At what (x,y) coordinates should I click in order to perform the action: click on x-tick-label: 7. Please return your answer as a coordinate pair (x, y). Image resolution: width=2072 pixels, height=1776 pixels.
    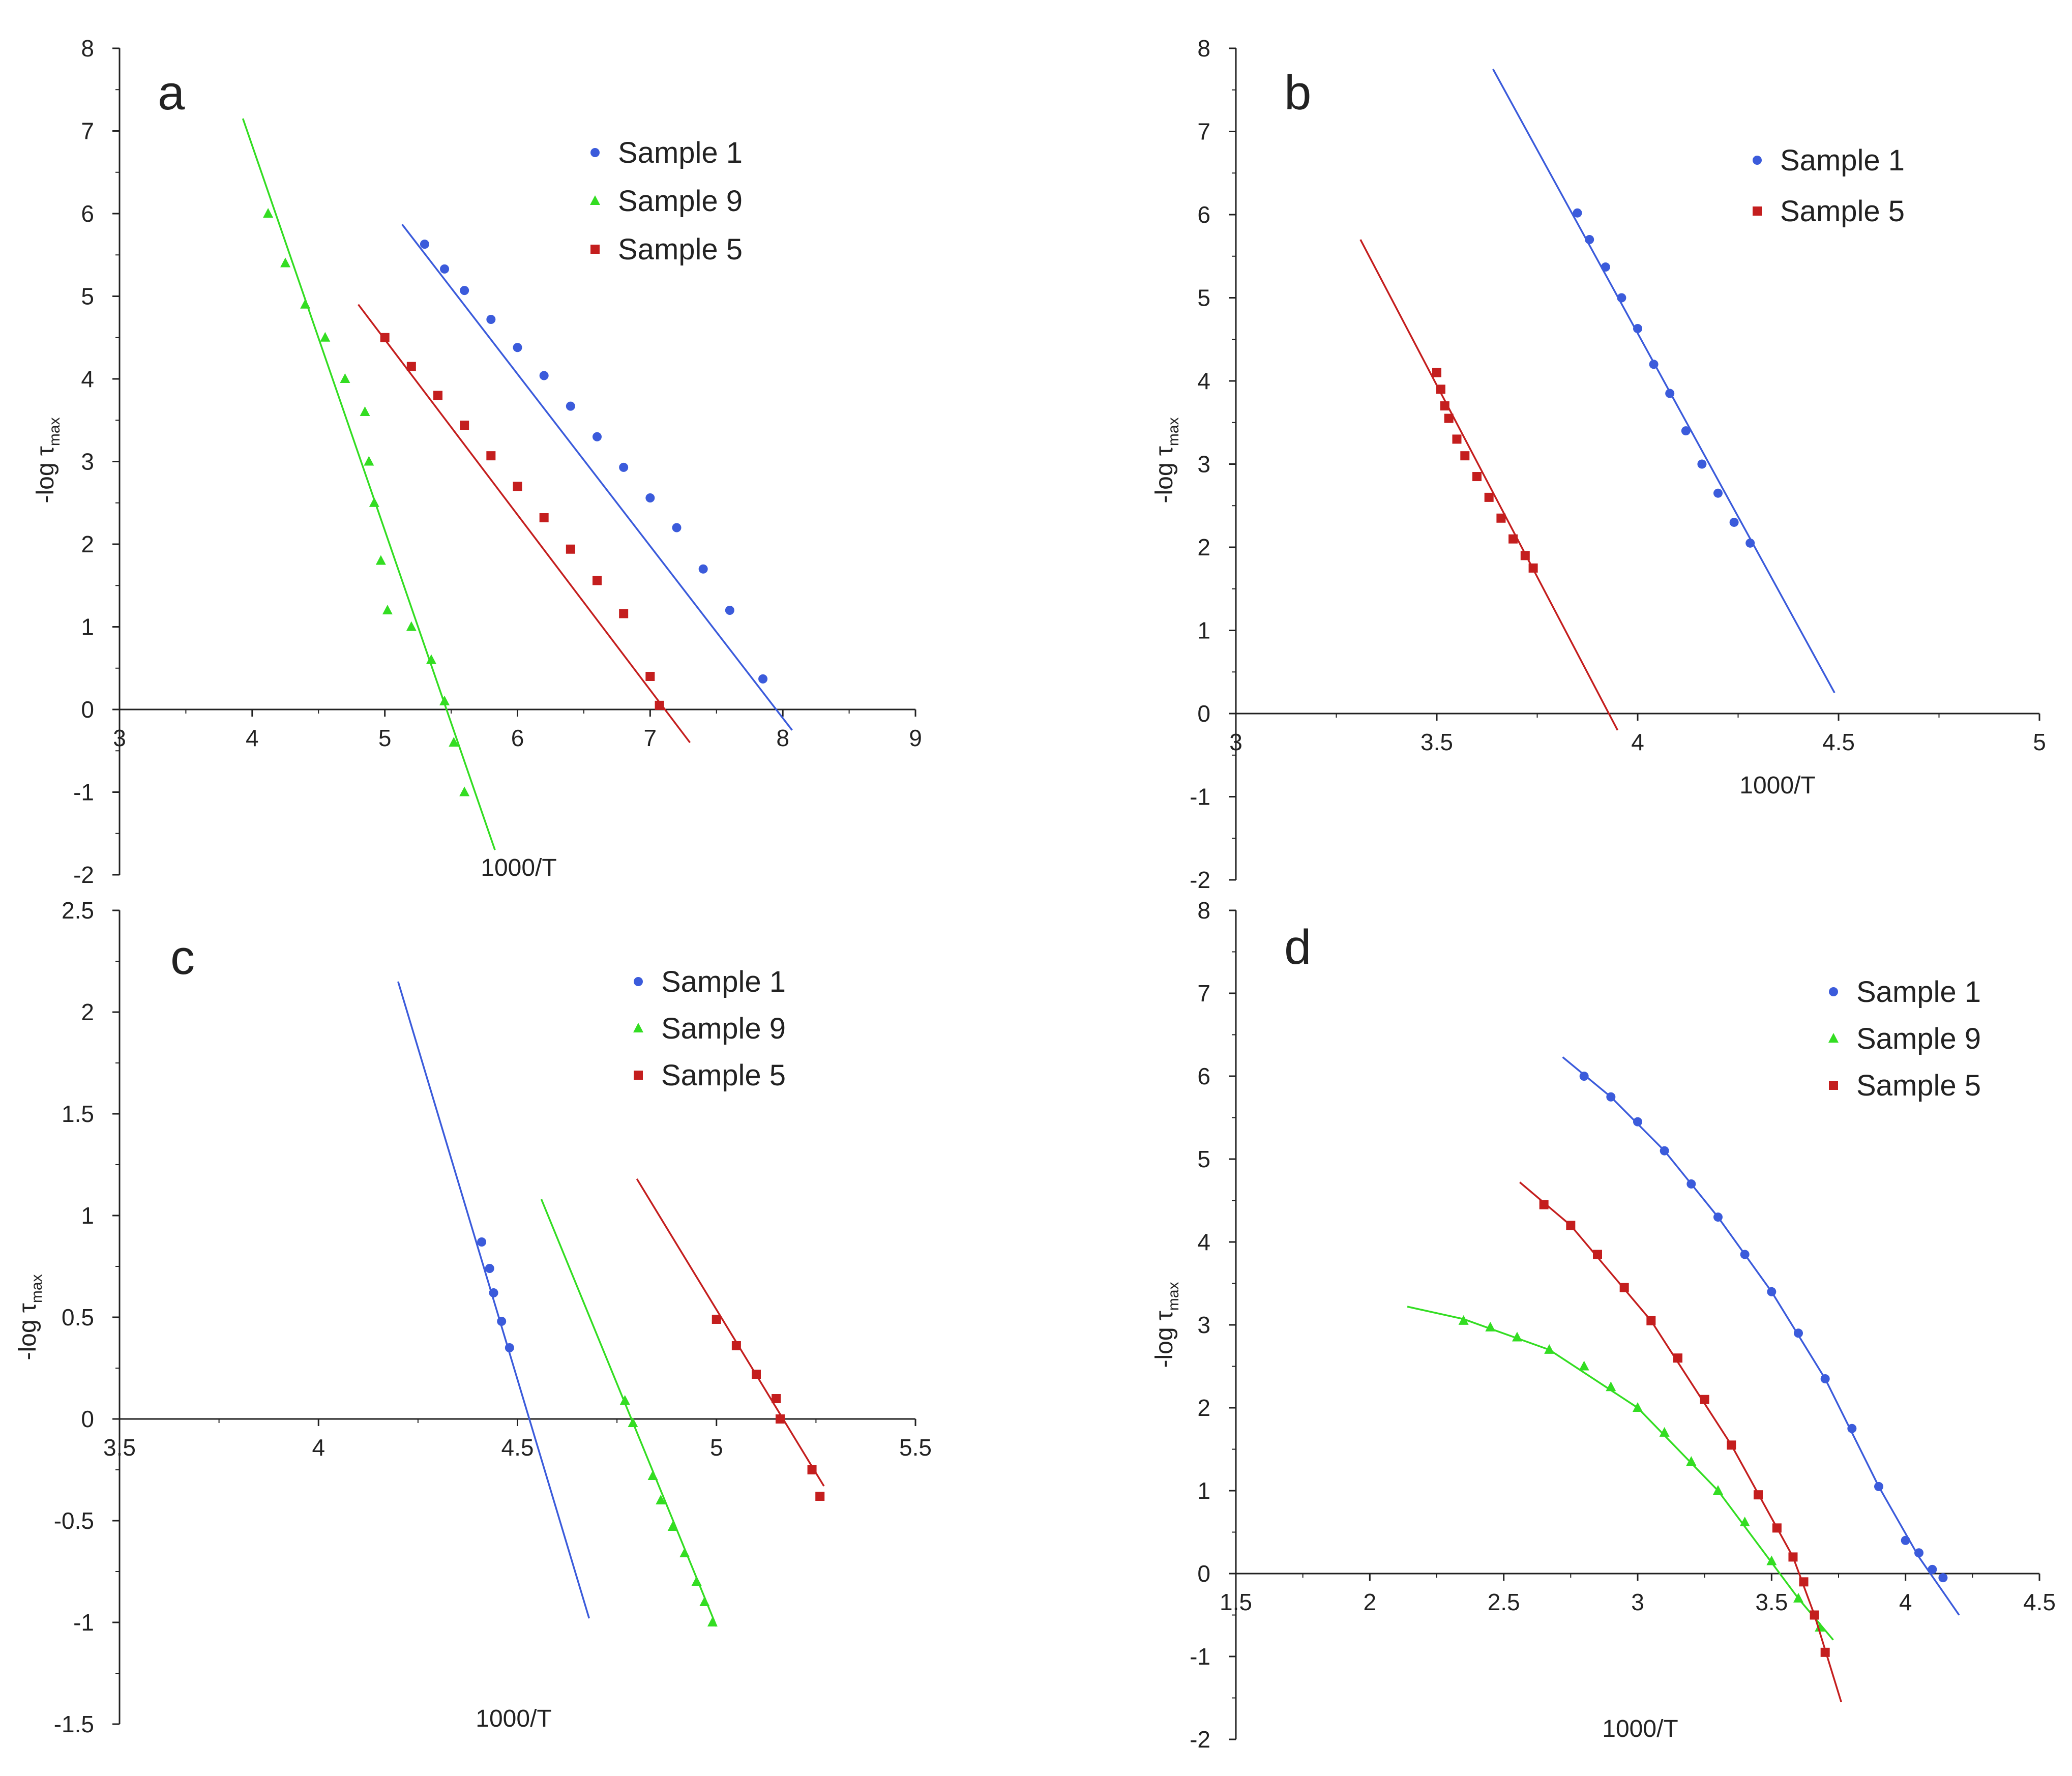
    Looking at the image, I should click on (650, 738).